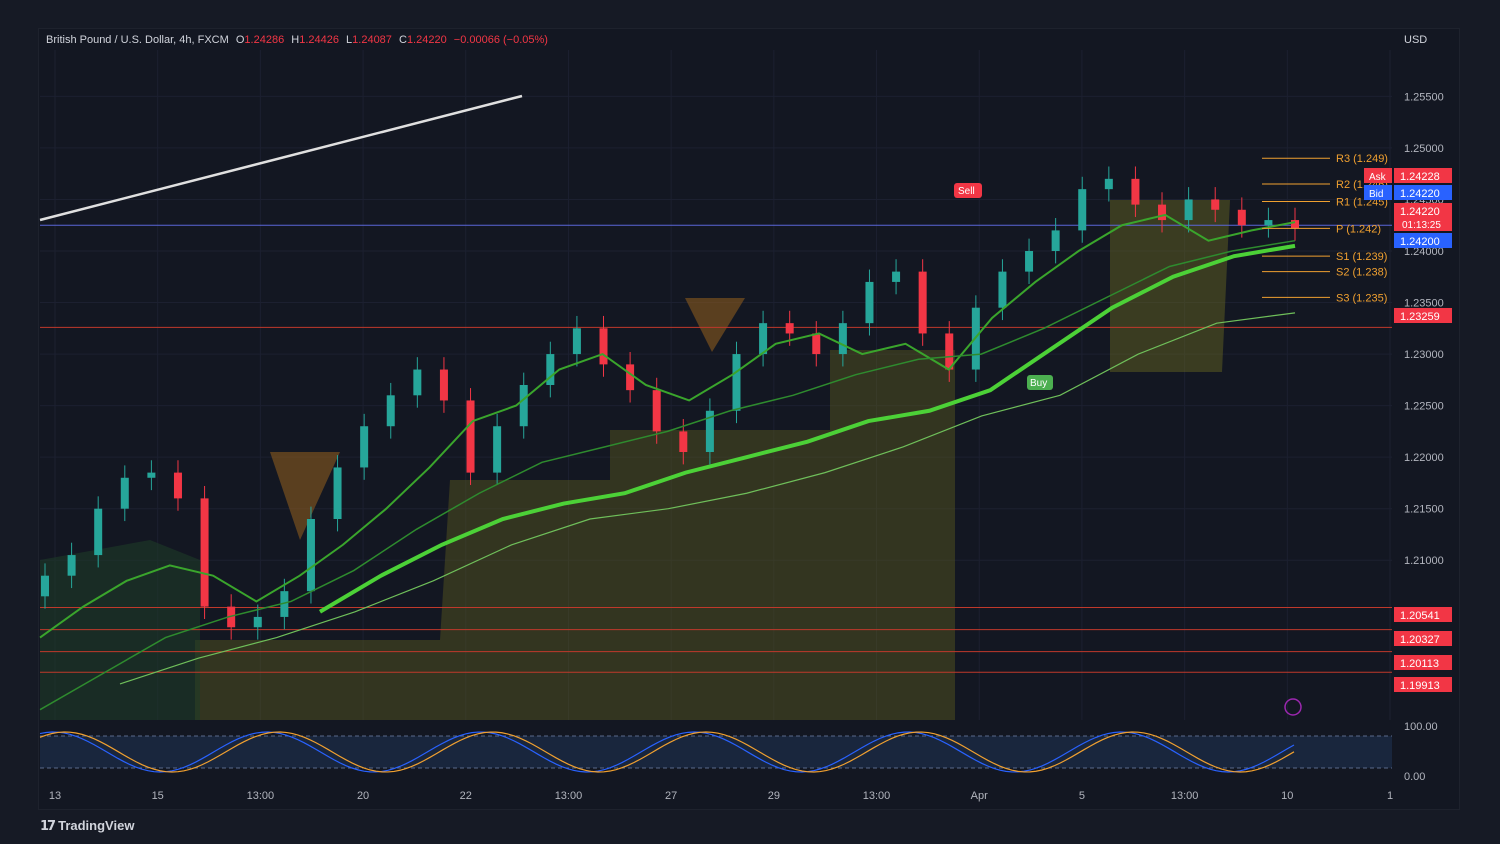 This screenshot has height=844, width=1500. I want to click on sell-signal-label: Sell, so click(966, 191).